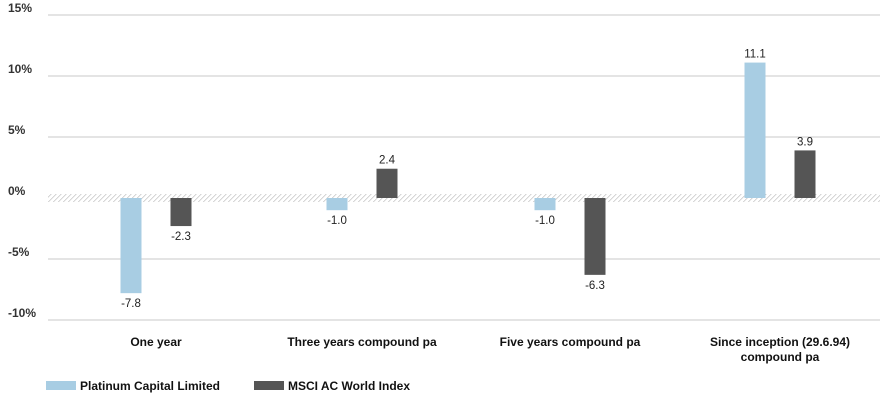 The width and height of the screenshot is (882, 396). What do you see at coordinates (780, 357) in the screenshot?
I see `category-label: compound pa` at bounding box center [780, 357].